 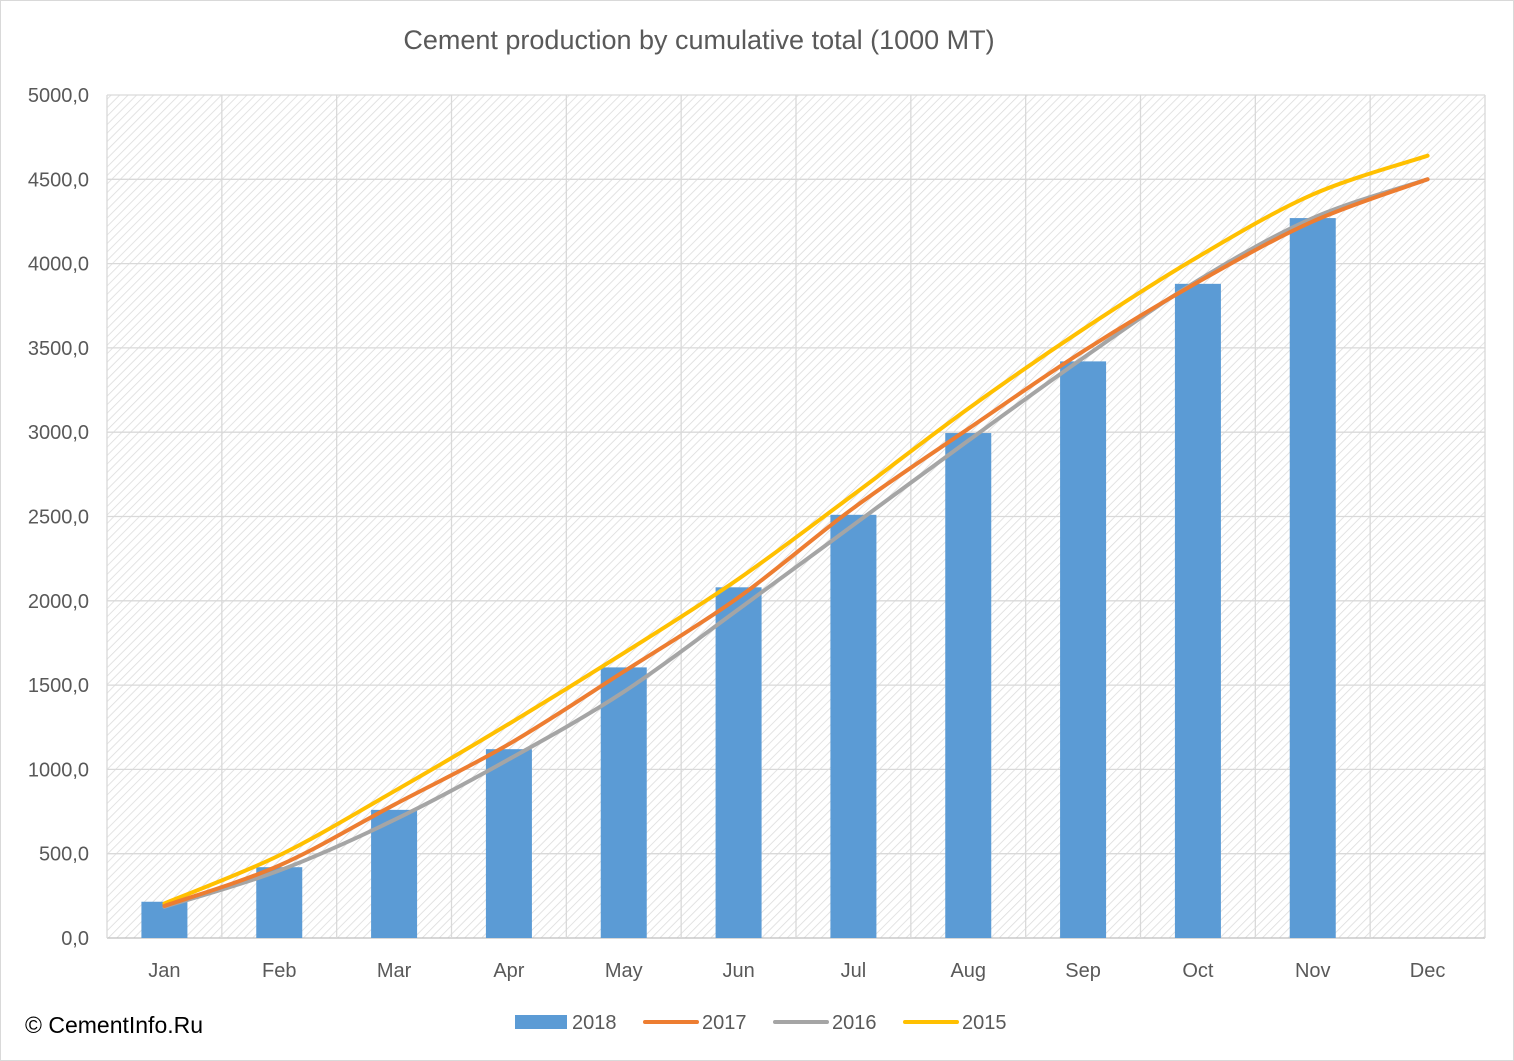 What do you see at coordinates (58, 265) in the screenshot?
I see `y-tick-label: 4000,0` at bounding box center [58, 265].